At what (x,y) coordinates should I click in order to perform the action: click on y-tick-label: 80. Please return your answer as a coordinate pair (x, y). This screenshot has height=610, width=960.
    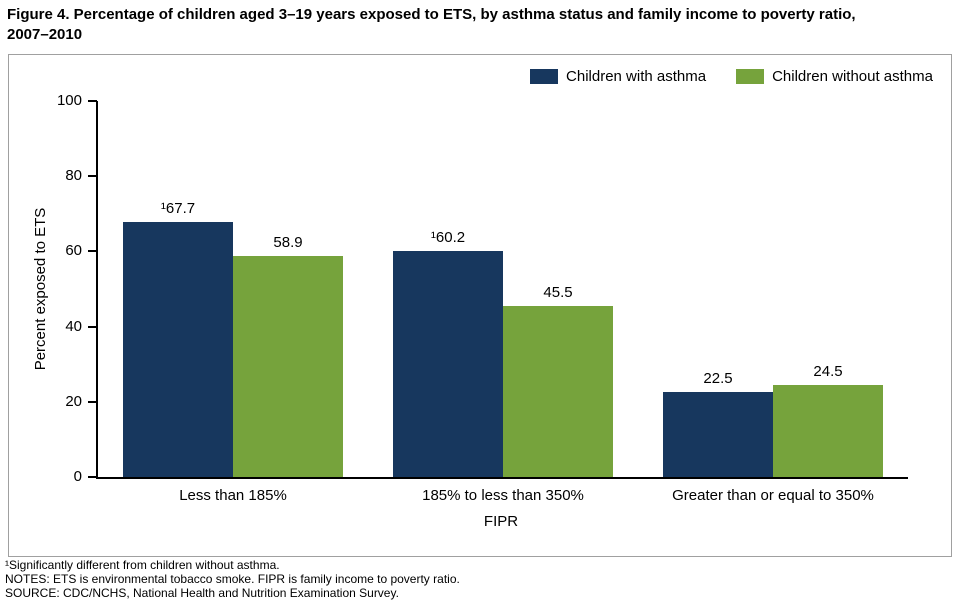
    Looking at the image, I should click on (73, 176).